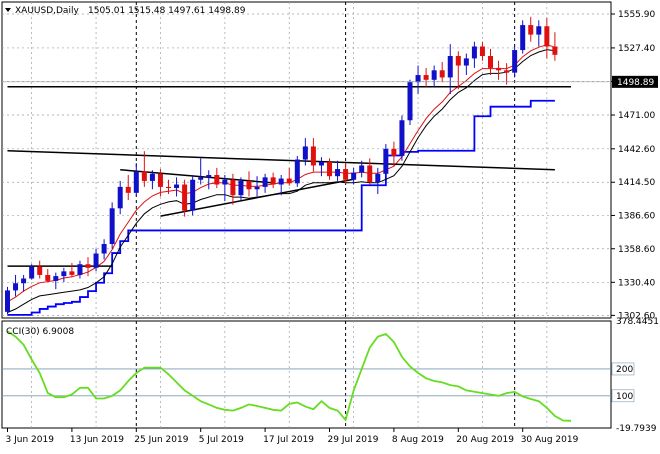 The width and height of the screenshot is (660, 454). What do you see at coordinates (636, 216) in the screenshot?
I see `price-tick-label: 1386.60` at bounding box center [636, 216].